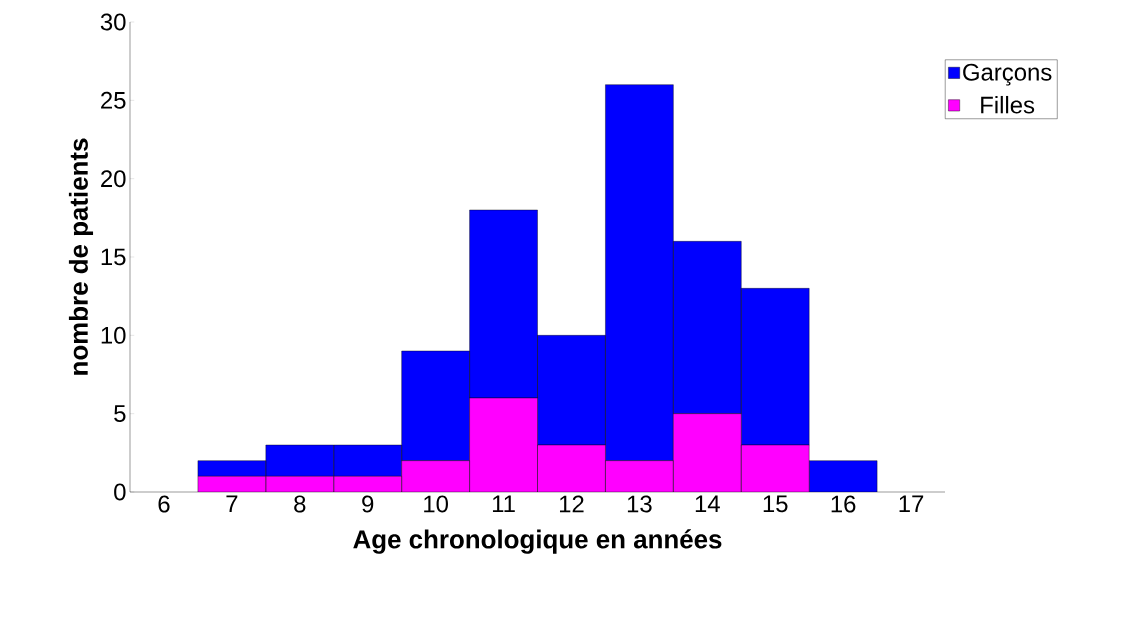 Image resolution: width=1125 pixels, height=629 pixels. Describe the element at coordinates (81, 256) in the screenshot. I see `y-axis-title: nombre de patients` at that location.